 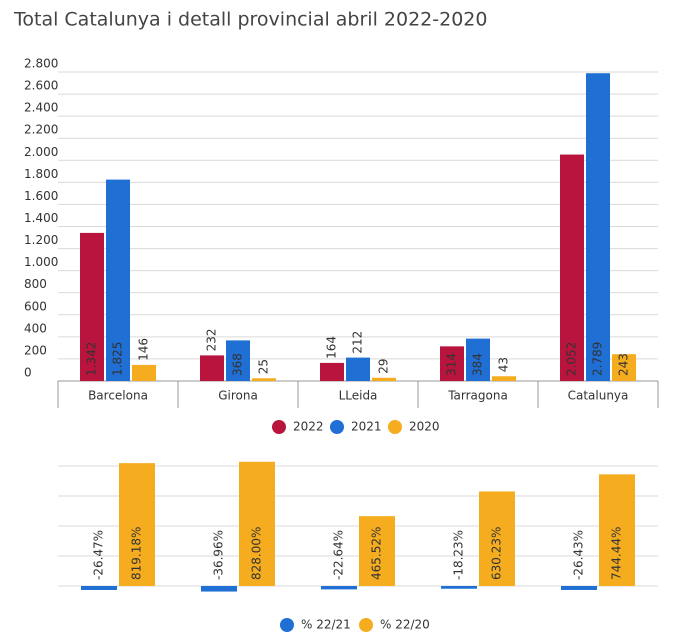 I want to click on legend-label: % 22/20, so click(x=405, y=625).